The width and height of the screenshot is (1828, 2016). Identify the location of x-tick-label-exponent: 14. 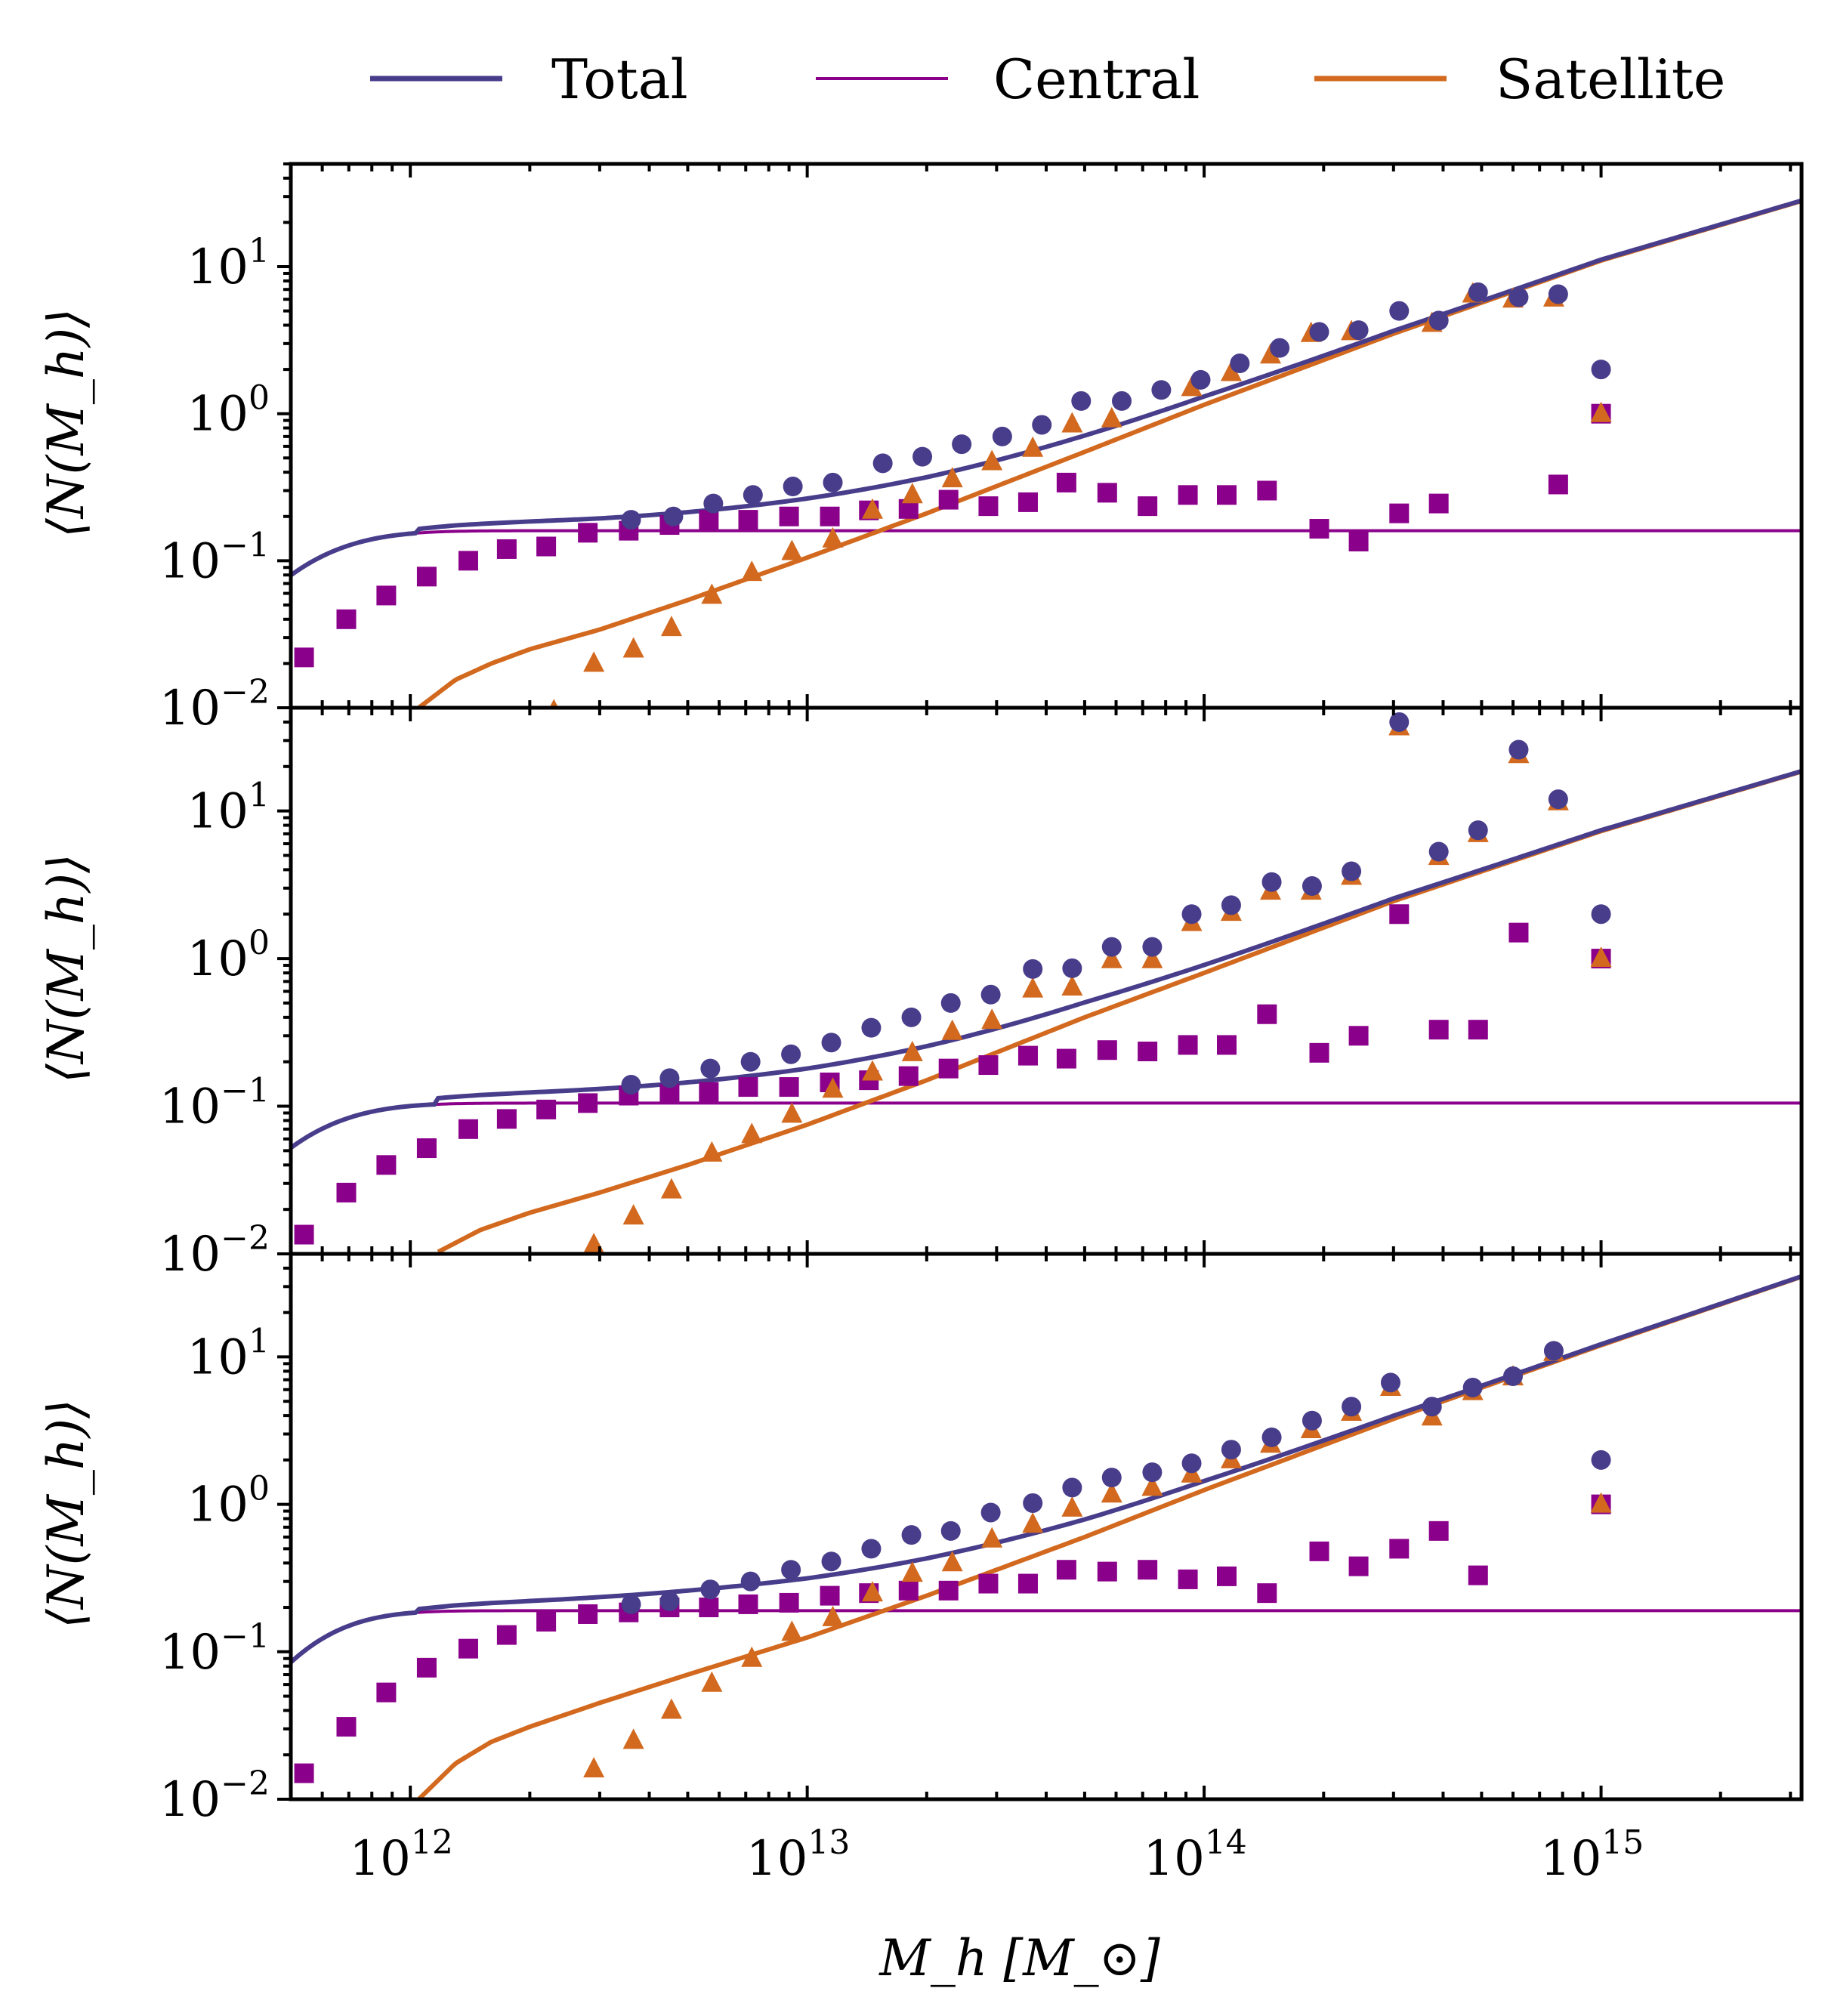
(1226, 1842).